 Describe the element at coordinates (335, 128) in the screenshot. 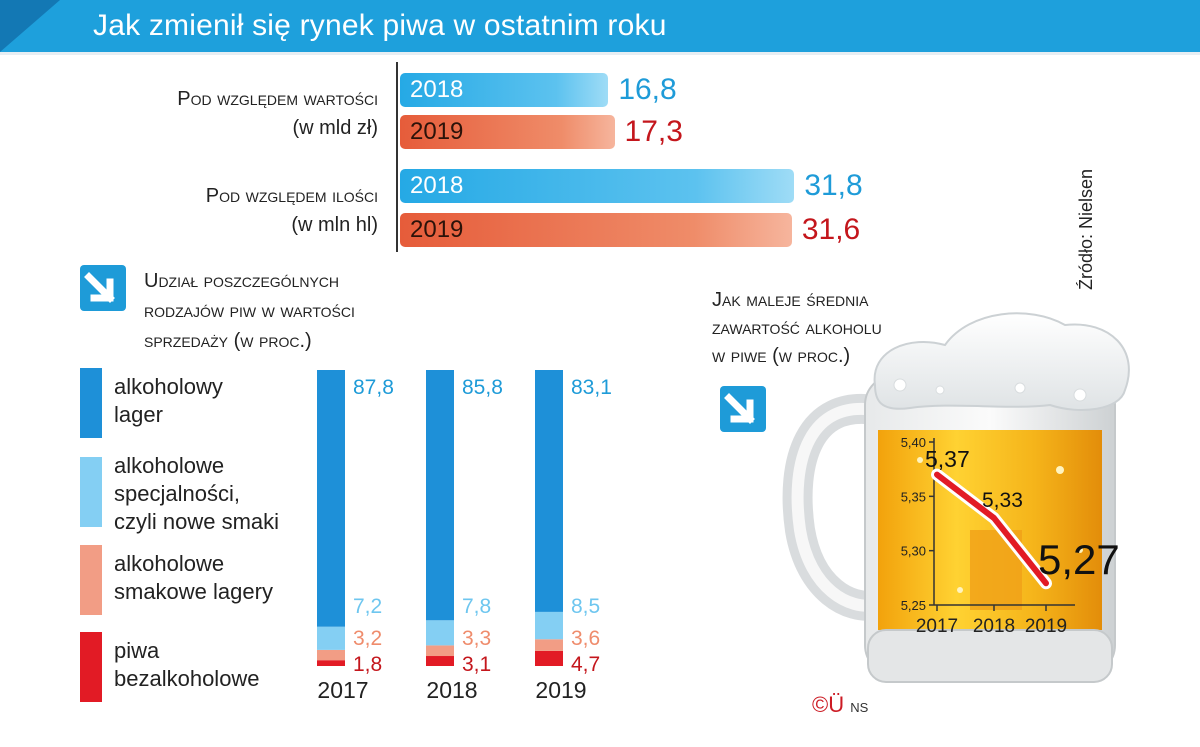

I see `value-group-unit: (w mld zł)` at that location.